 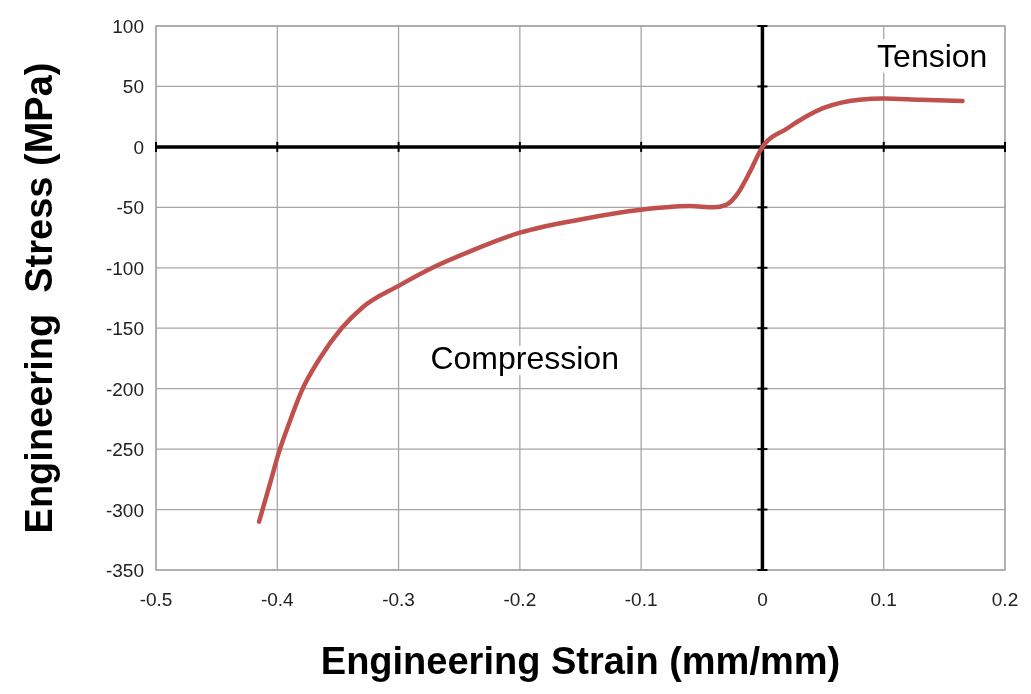 What do you see at coordinates (398, 599) in the screenshot?
I see `x-tick-label: -0.3` at bounding box center [398, 599].